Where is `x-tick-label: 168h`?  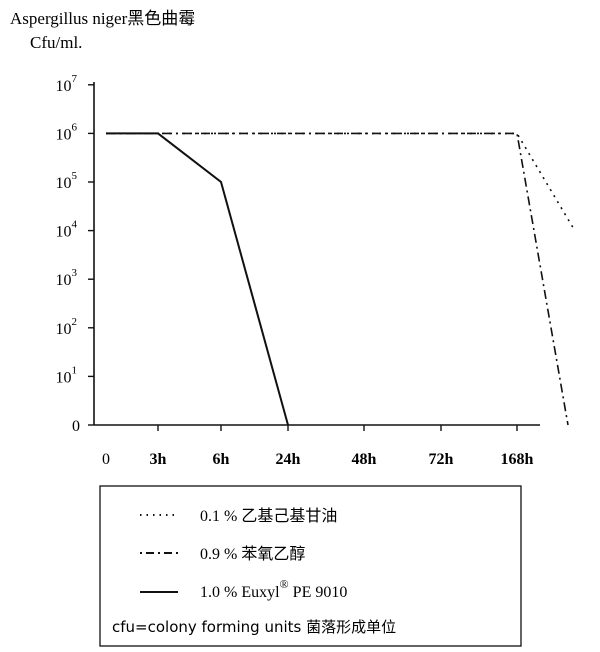
x-tick-label: 168h is located at coordinates (517, 459).